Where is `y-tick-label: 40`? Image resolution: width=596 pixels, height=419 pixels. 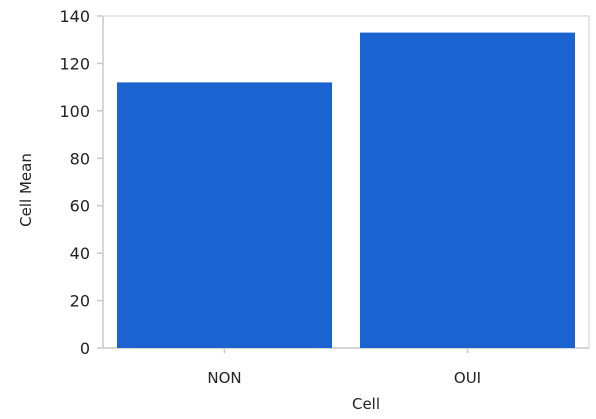 y-tick-label: 40 is located at coordinates (80, 253).